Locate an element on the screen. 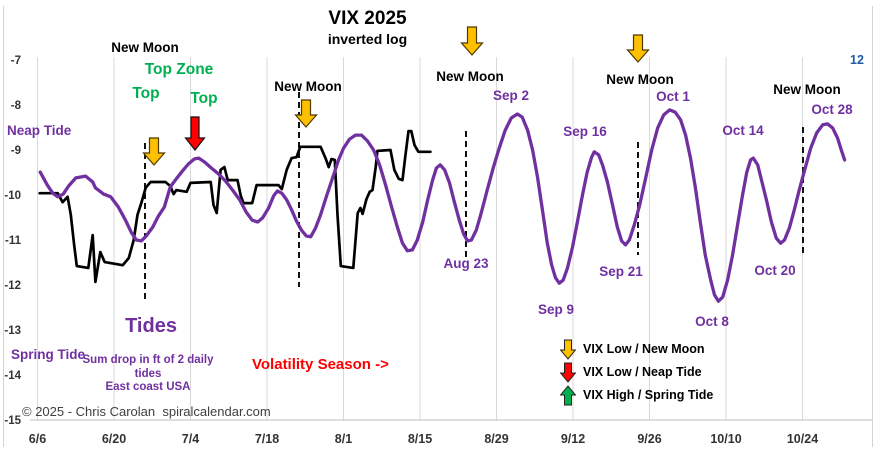 The width and height of the screenshot is (875, 453). x-tick-label: 7/4 is located at coordinates (190, 439).